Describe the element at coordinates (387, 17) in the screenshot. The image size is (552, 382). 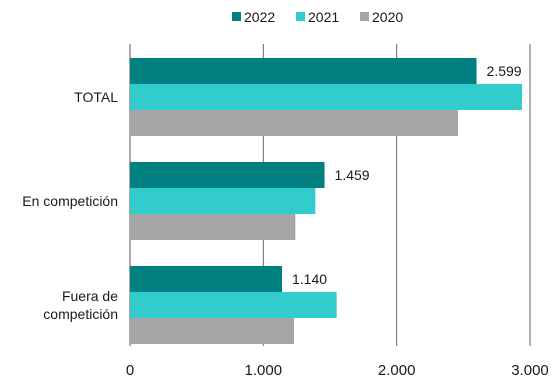
I see `legend-label-2020: 2020` at that location.